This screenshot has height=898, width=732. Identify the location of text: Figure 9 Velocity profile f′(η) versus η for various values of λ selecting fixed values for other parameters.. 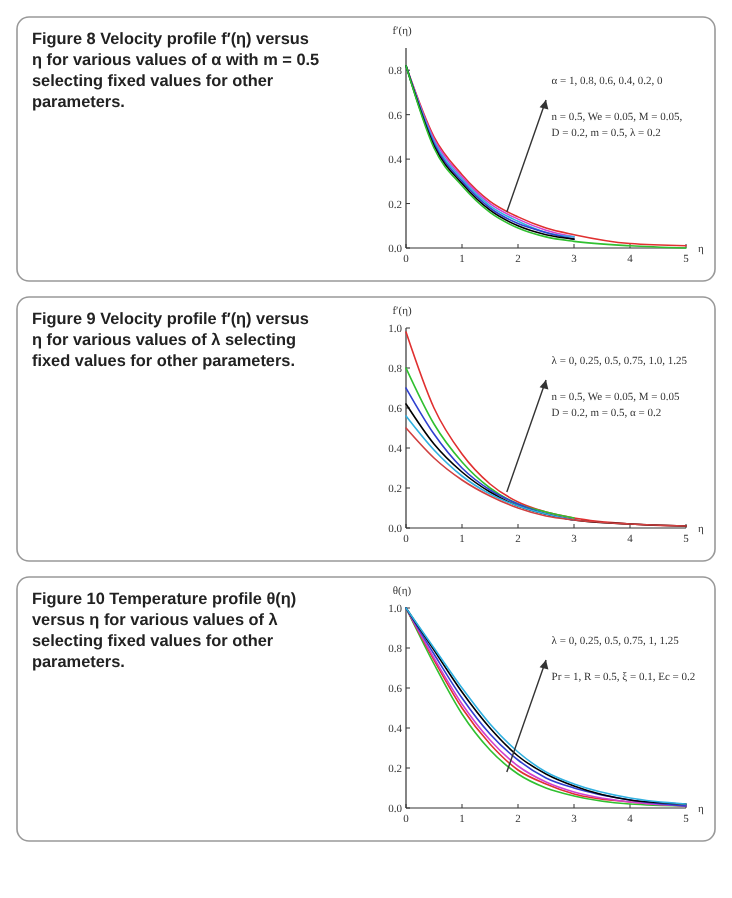
(171, 340).